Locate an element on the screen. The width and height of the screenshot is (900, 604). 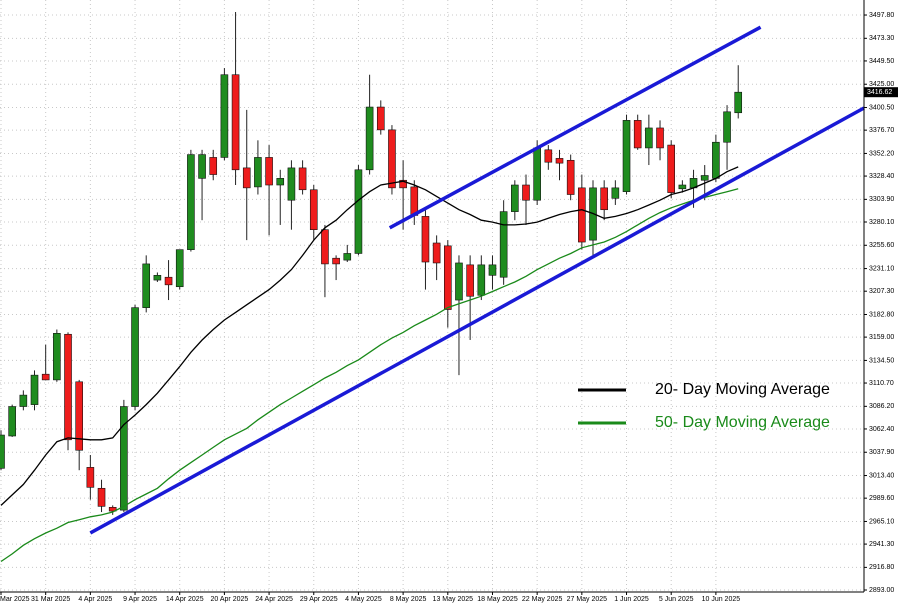
x-tick-label: 10 Jun 2025 is located at coordinates (721, 599).